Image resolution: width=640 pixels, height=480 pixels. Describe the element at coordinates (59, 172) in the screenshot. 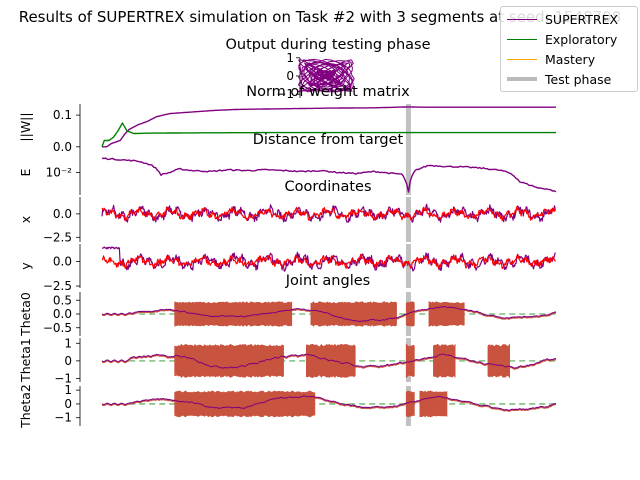

I see `y-tick-label: 10⁻²` at that location.